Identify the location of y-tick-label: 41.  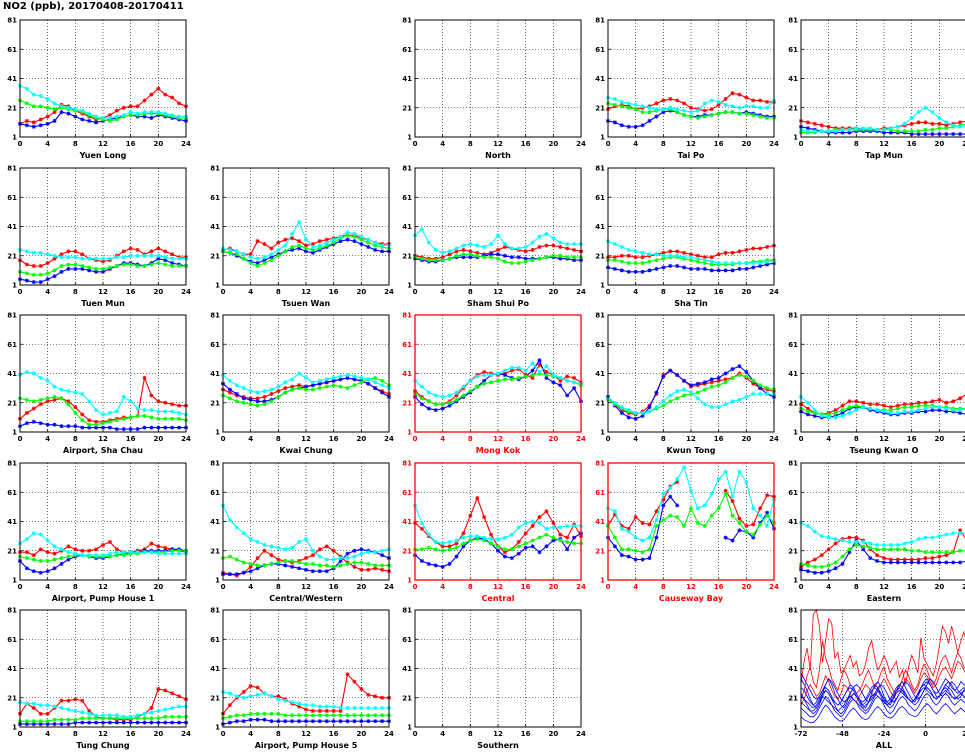
(12, 522).